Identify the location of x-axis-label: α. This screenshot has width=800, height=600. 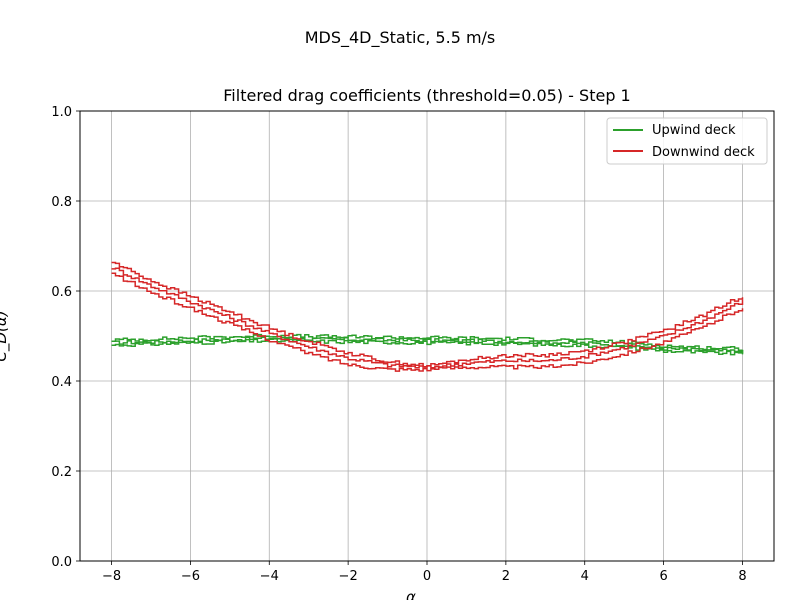
(411, 594).